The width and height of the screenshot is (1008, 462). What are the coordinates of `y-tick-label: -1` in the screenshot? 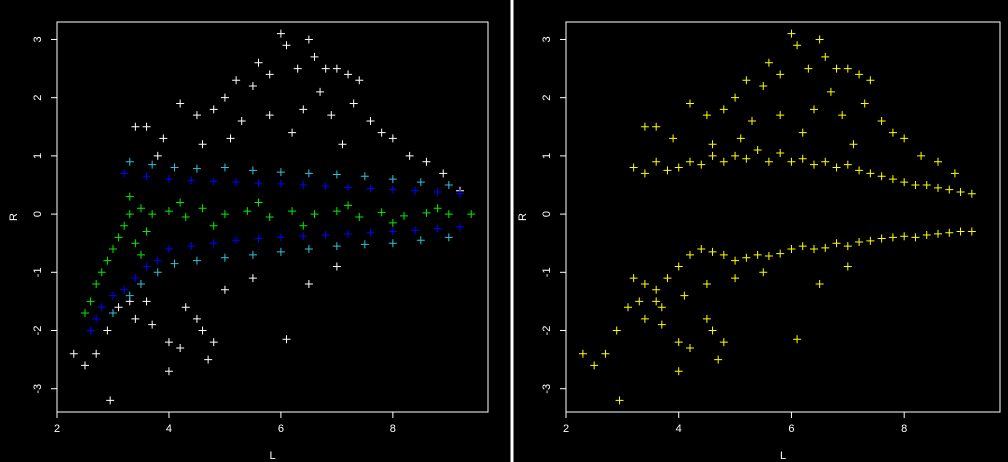 It's located at (547, 272).